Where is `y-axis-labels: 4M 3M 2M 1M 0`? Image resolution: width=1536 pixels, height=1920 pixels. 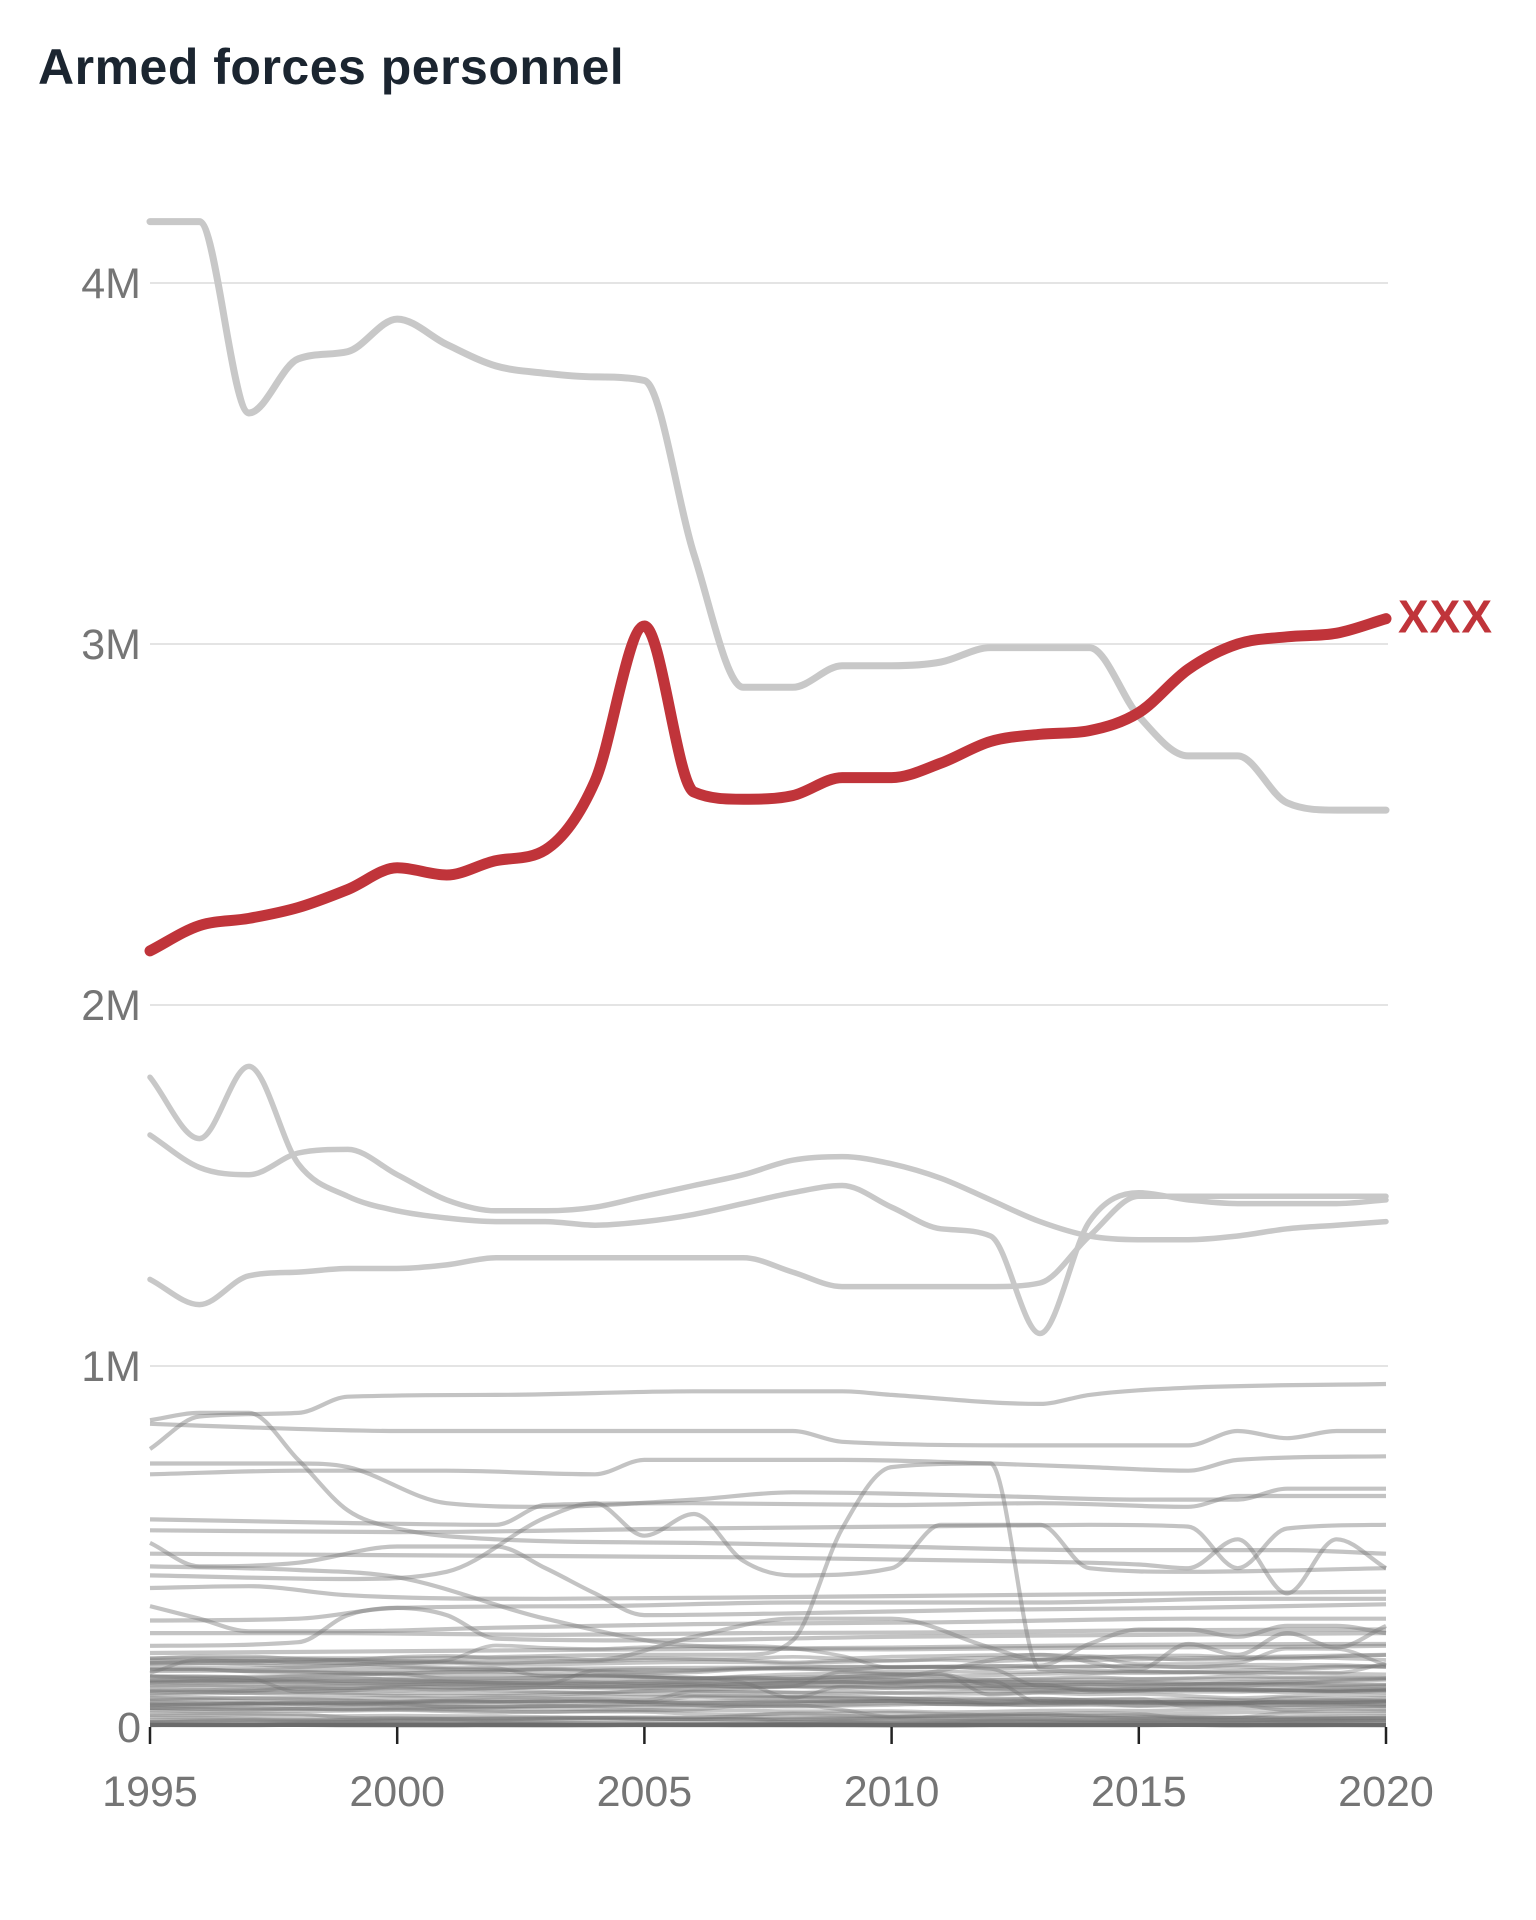
y-axis-labels: 4M 3M 2M 1M 0 is located at coordinates (111, 1006).